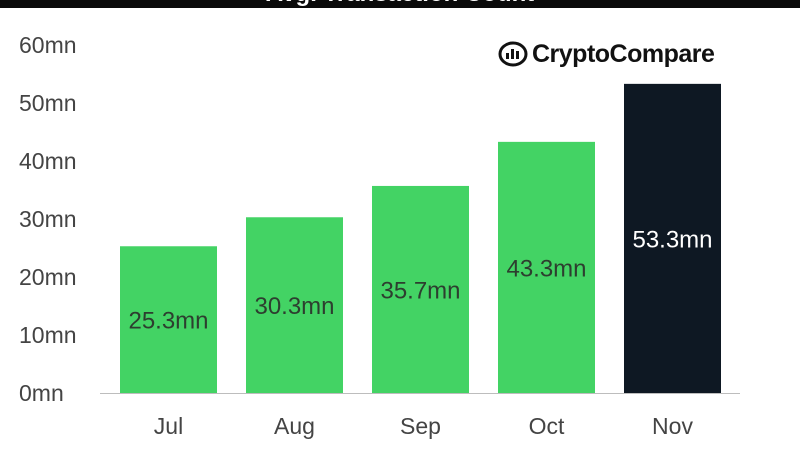  I want to click on cryptocompare-logo-icon, so click(513, 54).